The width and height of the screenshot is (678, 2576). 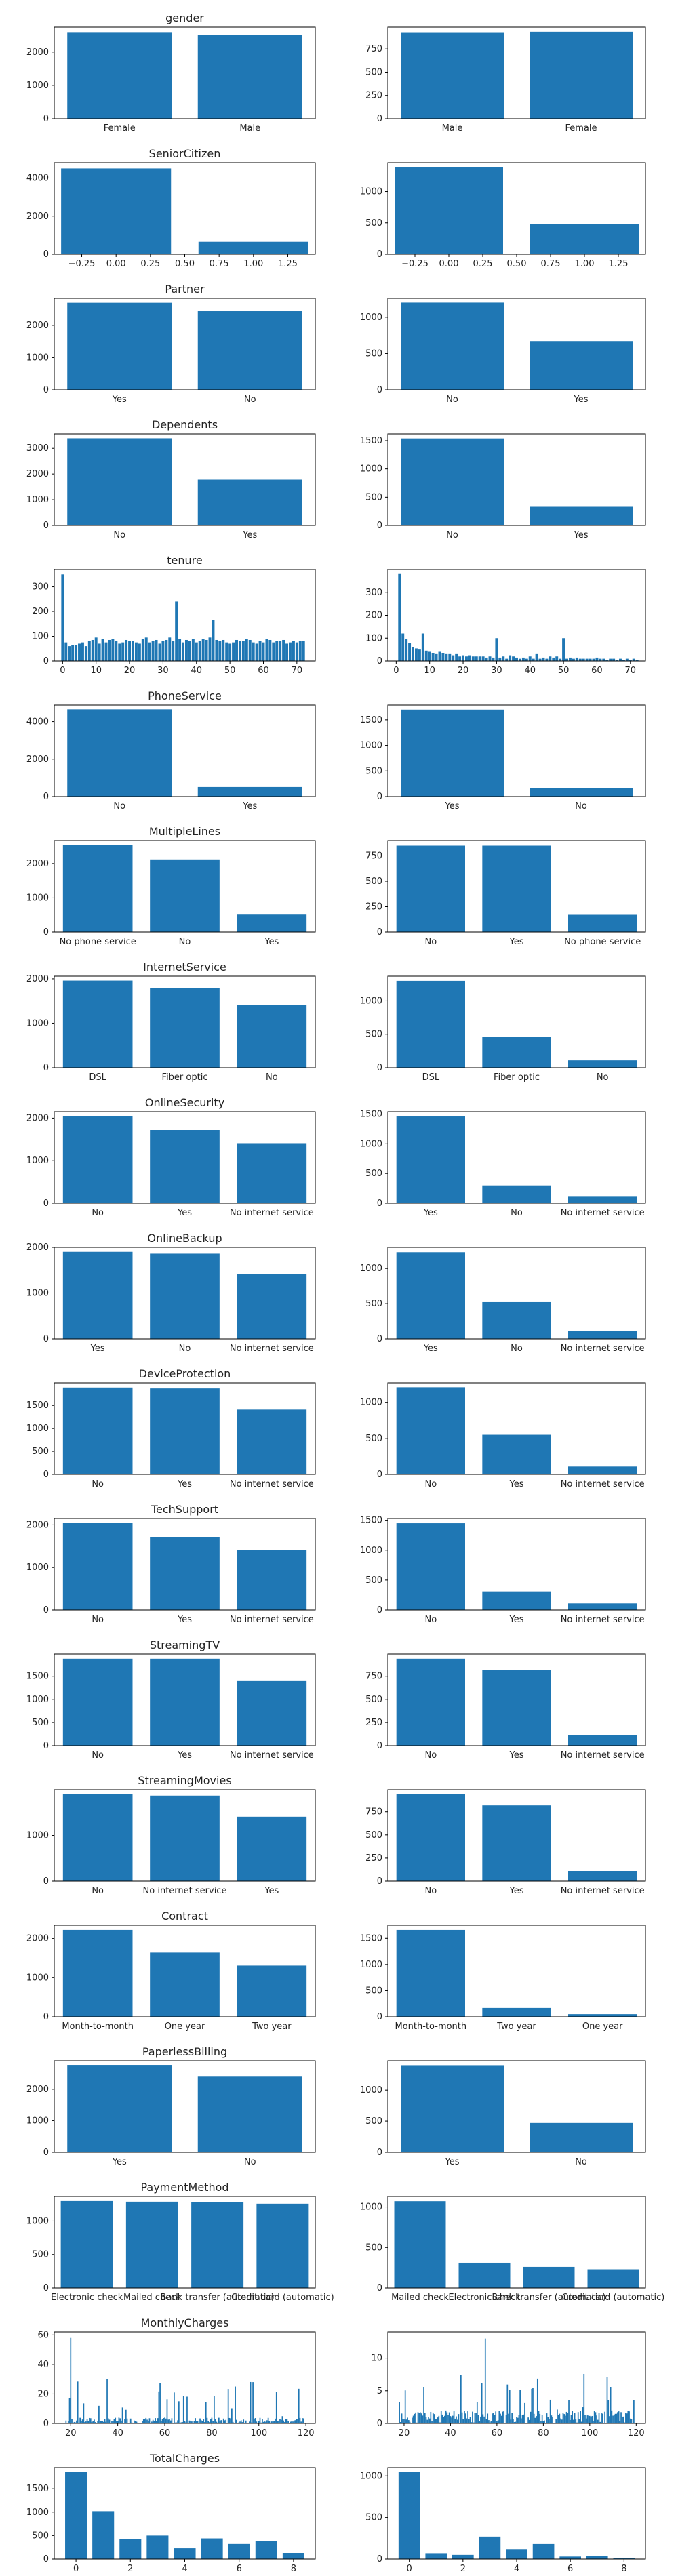 What do you see at coordinates (152, 2298) in the screenshot?
I see `x-tick-label: Mailed check` at bounding box center [152, 2298].